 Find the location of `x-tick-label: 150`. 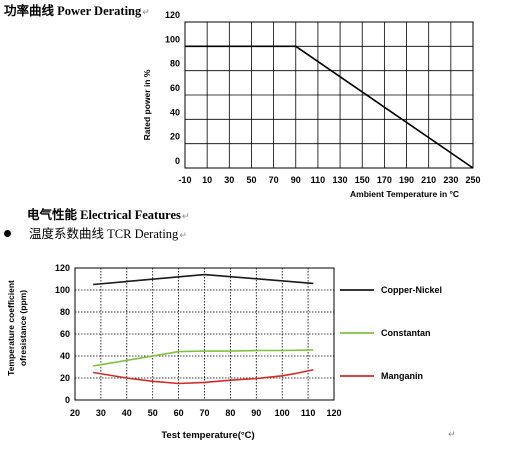

x-tick-label: 150 is located at coordinates (362, 180).